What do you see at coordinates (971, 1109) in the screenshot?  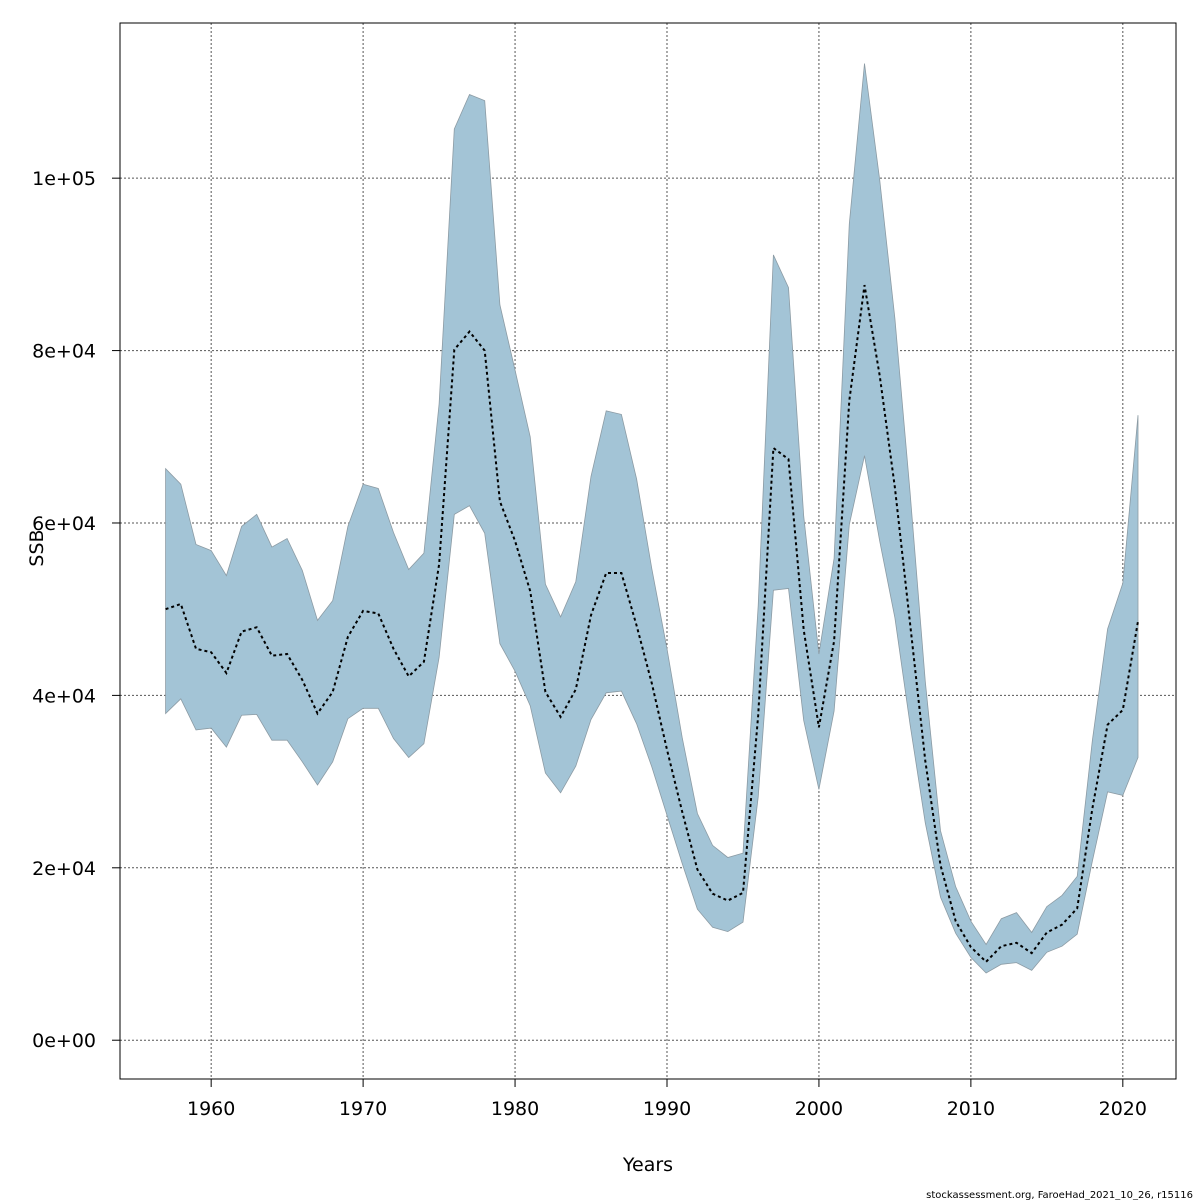 I see `x-tick-label: 2010` at bounding box center [971, 1109].